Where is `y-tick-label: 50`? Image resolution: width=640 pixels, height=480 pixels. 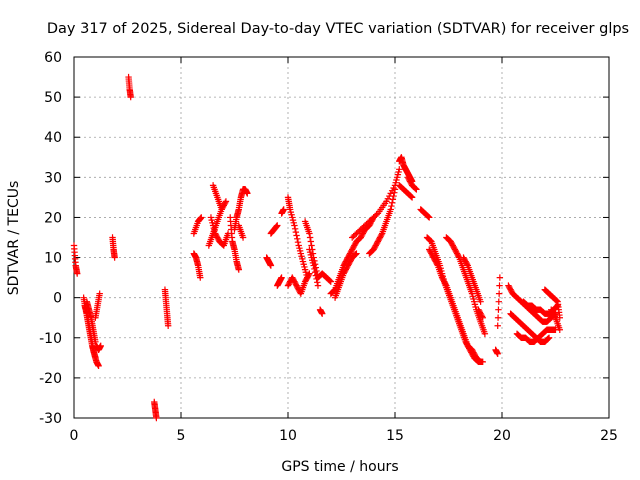
y-tick-label: 50 is located at coordinates (53, 98).